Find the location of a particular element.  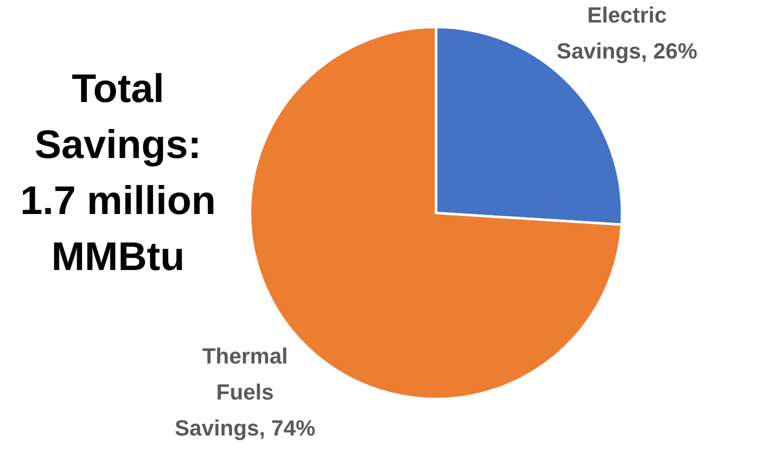

slice-label: Electric Savings, 26% is located at coordinates (627, 33).